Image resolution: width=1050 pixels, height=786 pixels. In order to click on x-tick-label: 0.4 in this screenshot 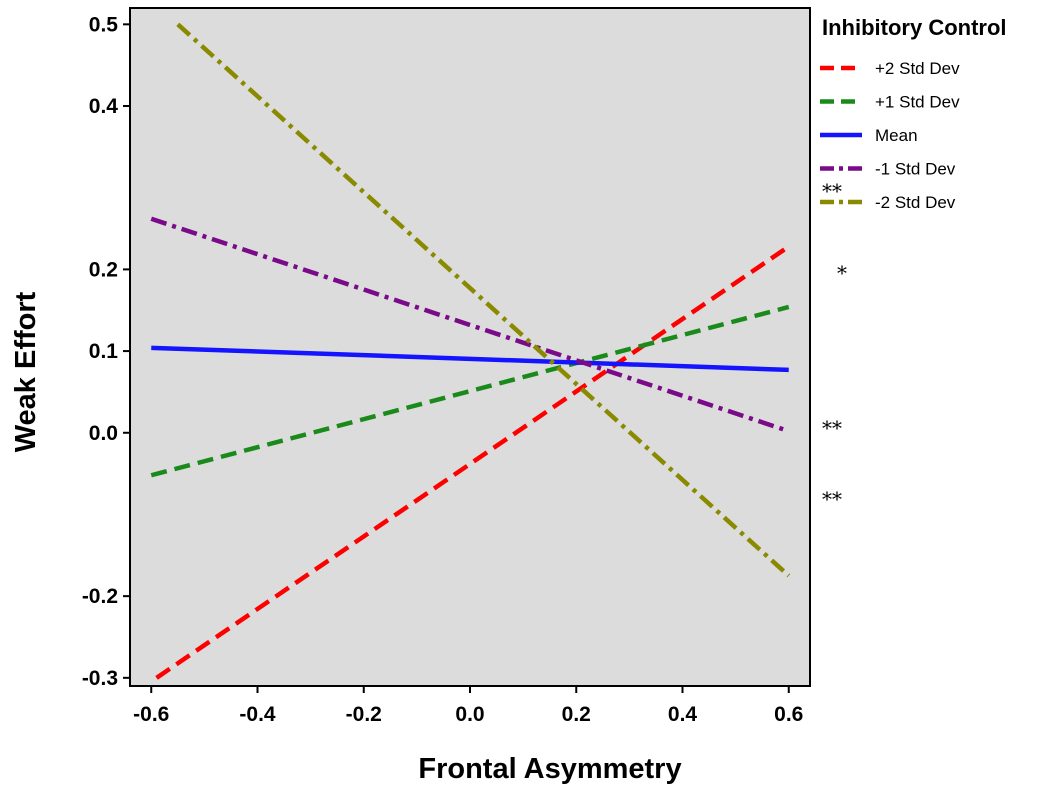, I will do `click(683, 714)`.